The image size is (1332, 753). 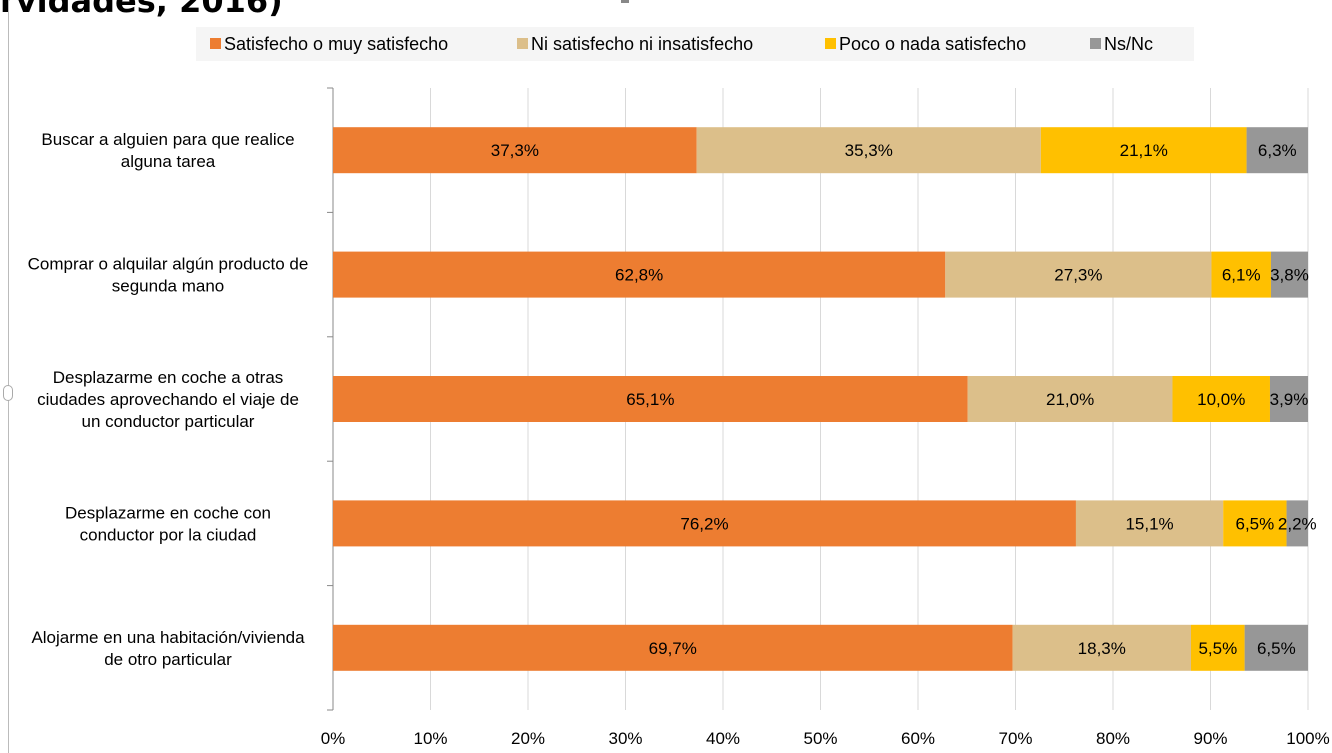 I want to click on resize-handle-icon, so click(x=8, y=393).